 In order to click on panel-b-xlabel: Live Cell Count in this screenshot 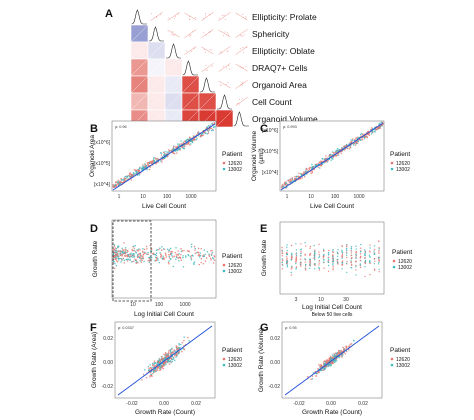, I will do `click(164, 206)`.